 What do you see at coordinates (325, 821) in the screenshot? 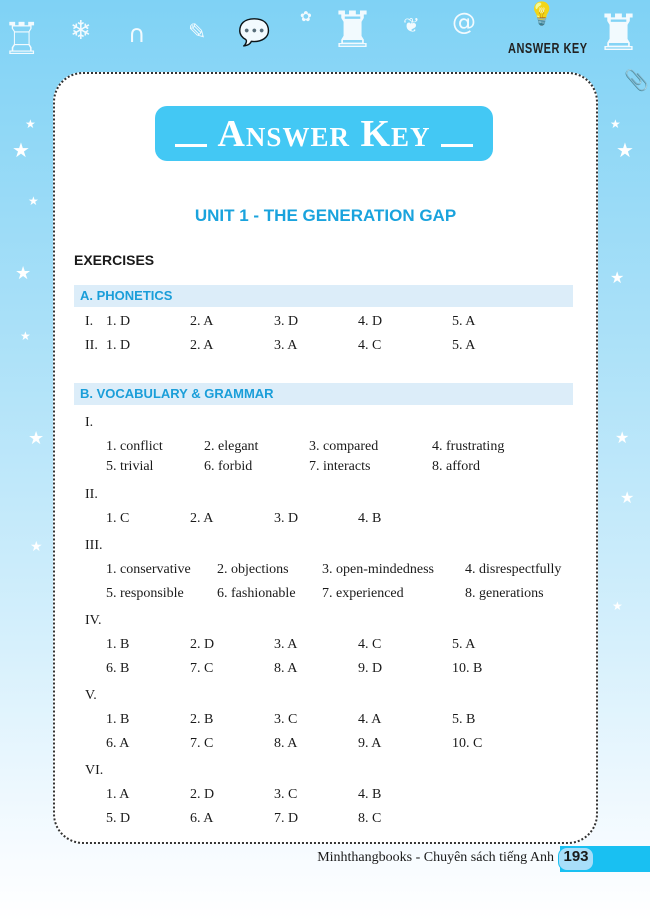
I see `answer-row: 5. D 6. A 7. D 8. C` at bounding box center [325, 821].